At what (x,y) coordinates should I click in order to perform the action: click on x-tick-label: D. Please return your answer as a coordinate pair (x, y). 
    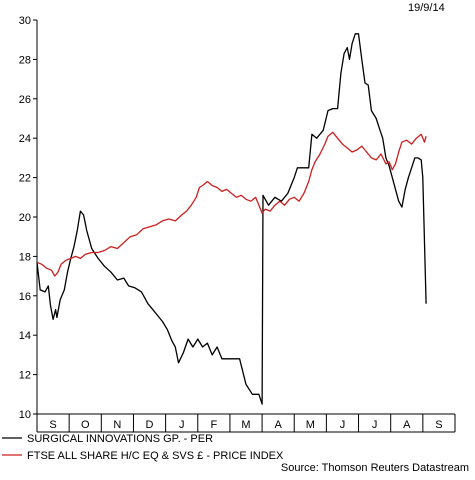
    Looking at the image, I should click on (150, 425).